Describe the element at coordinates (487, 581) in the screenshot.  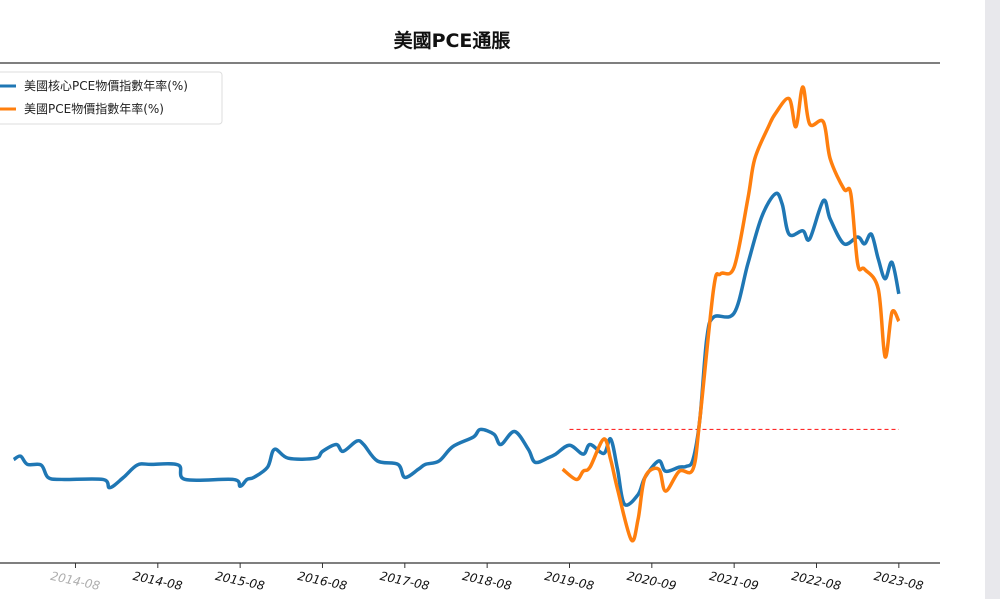
I see `x-tick-label: 2018-08` at that location.